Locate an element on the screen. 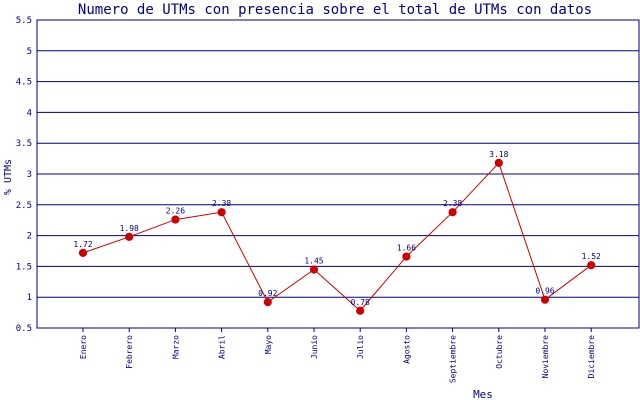 Image resolution: width=640 pixels, height=400 pixels. y-axis-label: % UTMs is located at coordinates (8, 177).